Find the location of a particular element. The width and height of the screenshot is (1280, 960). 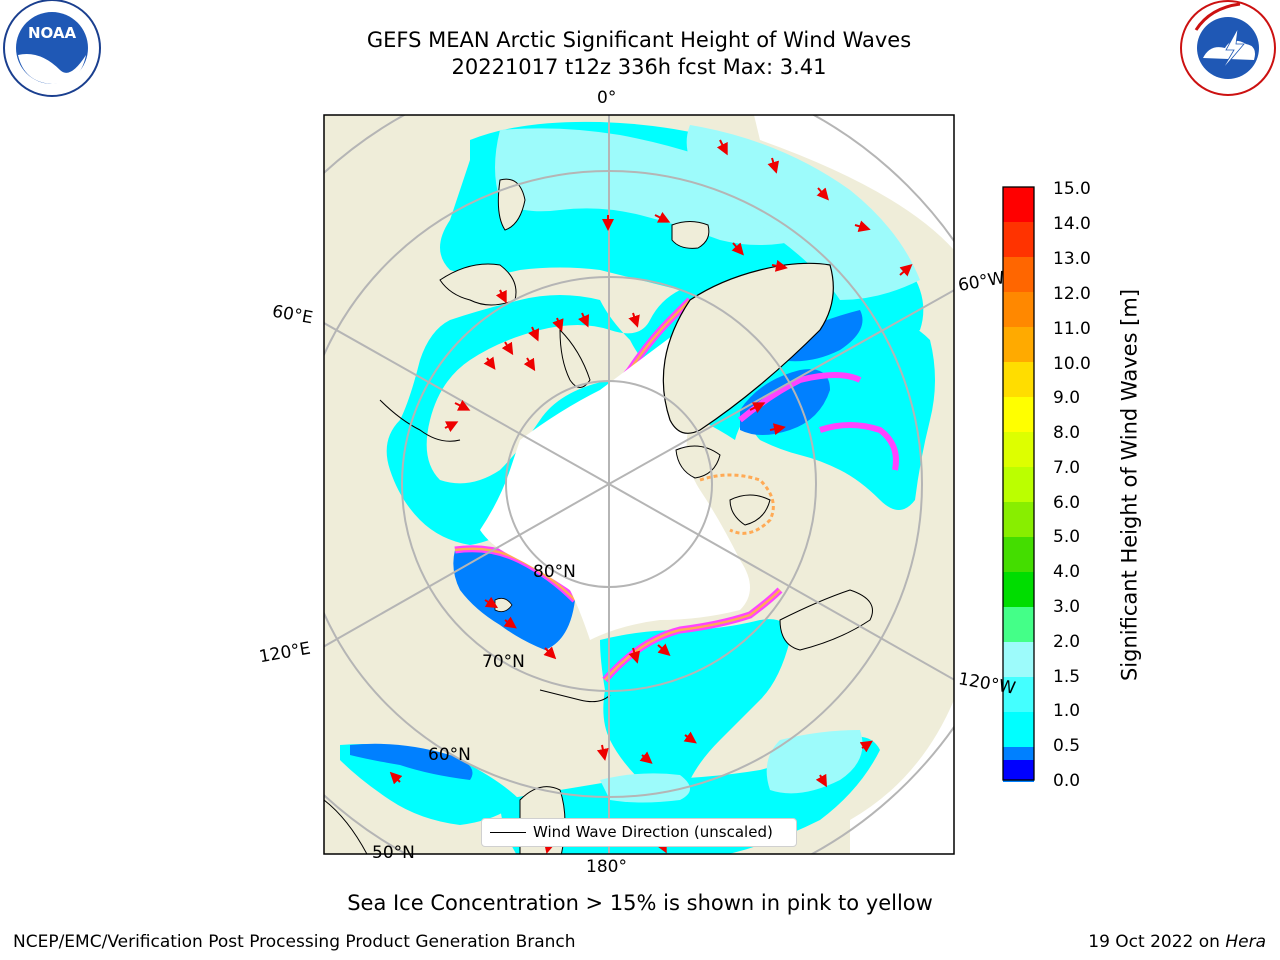

meridian-60w is located at coordinates (781, 387).